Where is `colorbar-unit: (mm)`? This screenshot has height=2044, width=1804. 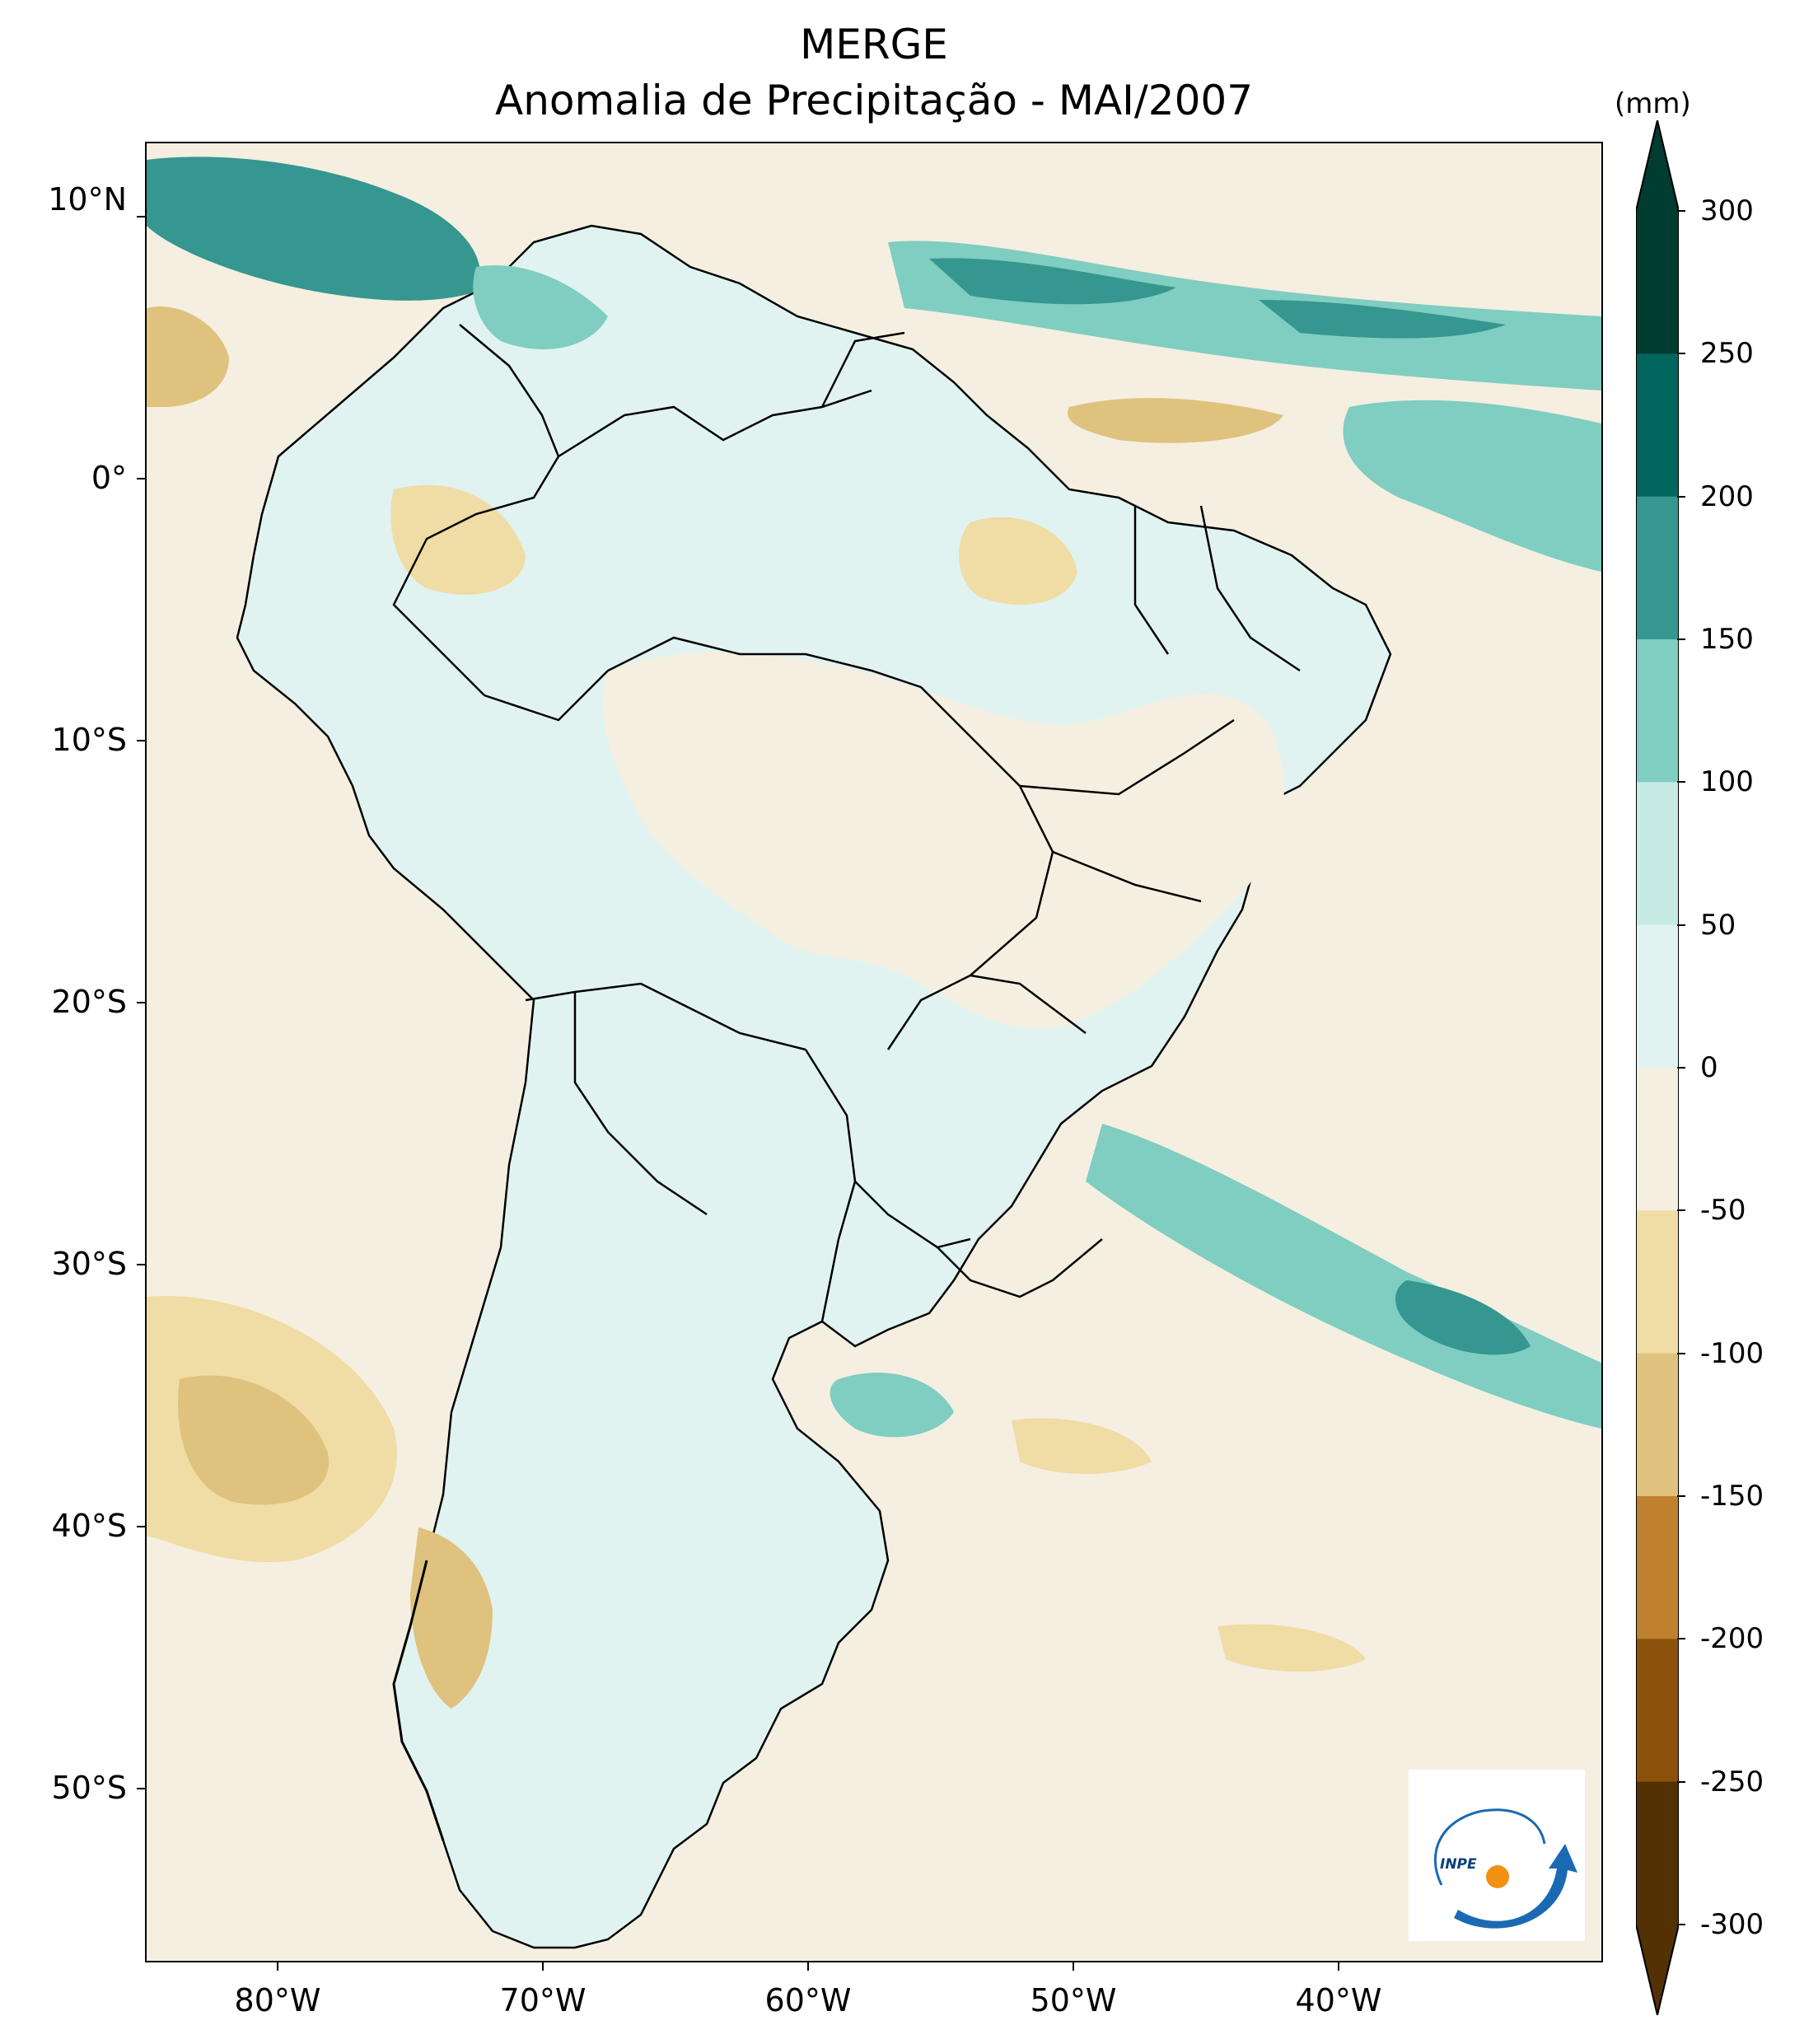
colorbar-unit: (mm) is located at coordinates (1653, 103).